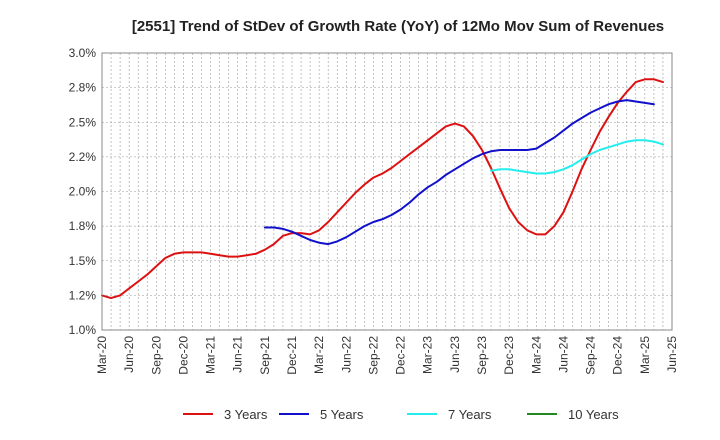 This screenshot has width=720, height=440. Describe the element at coordinates (618, 355) in the screenshot. I see `x-tick-label: Dec-24` at that location.